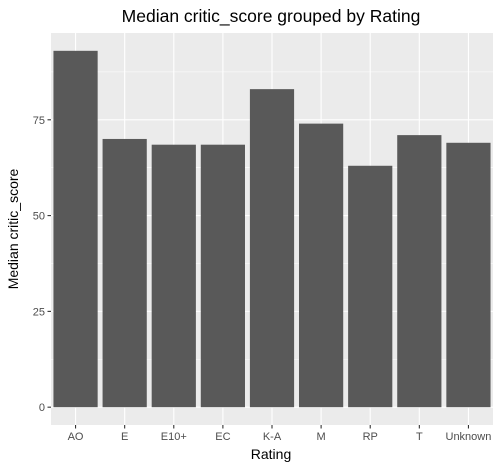 This screenshot has width=500, height=475. Describe the element at coordinates (39, 217) in the screenshot. I see `y-tick-label: 50` at that location.